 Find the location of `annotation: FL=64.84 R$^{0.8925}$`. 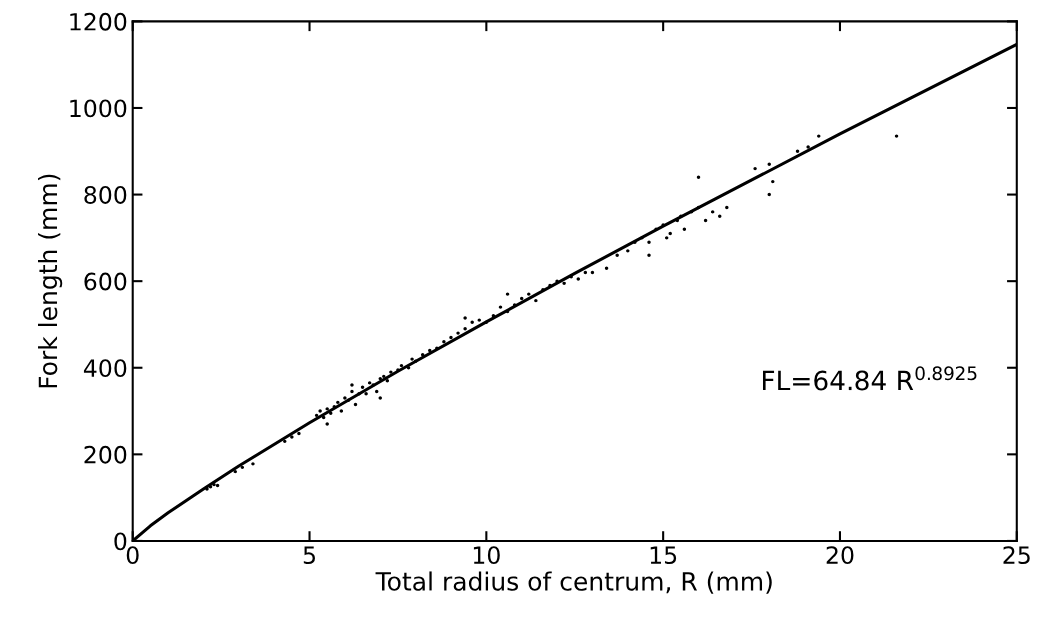

annotation: FL=64.84 R$^{0.8925}$ is located at coordinates (869, 378).